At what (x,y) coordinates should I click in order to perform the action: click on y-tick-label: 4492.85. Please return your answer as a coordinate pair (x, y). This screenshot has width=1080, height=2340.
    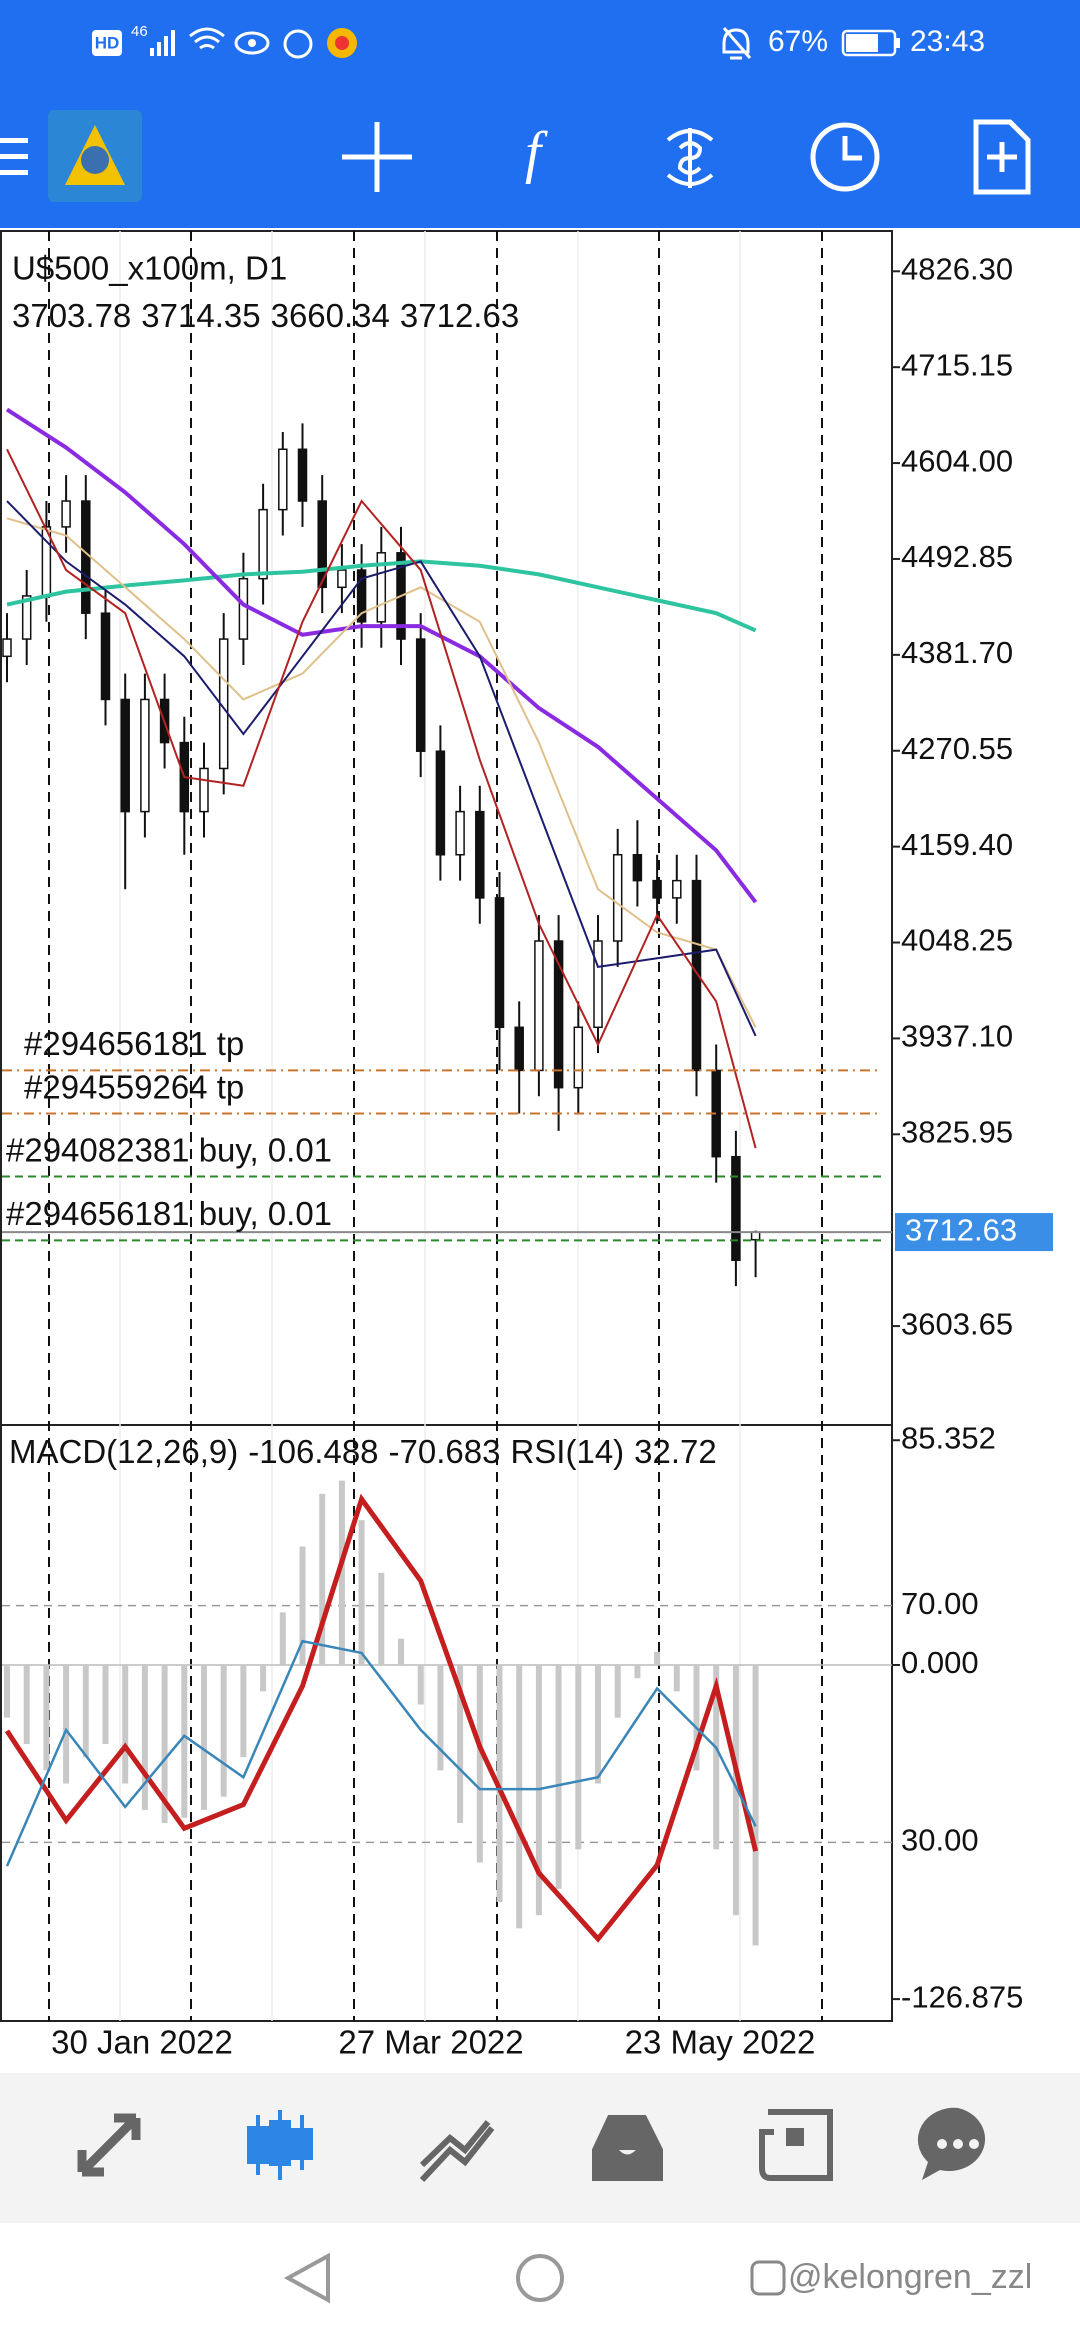
    Looking at the image, I should click on (957, 556).